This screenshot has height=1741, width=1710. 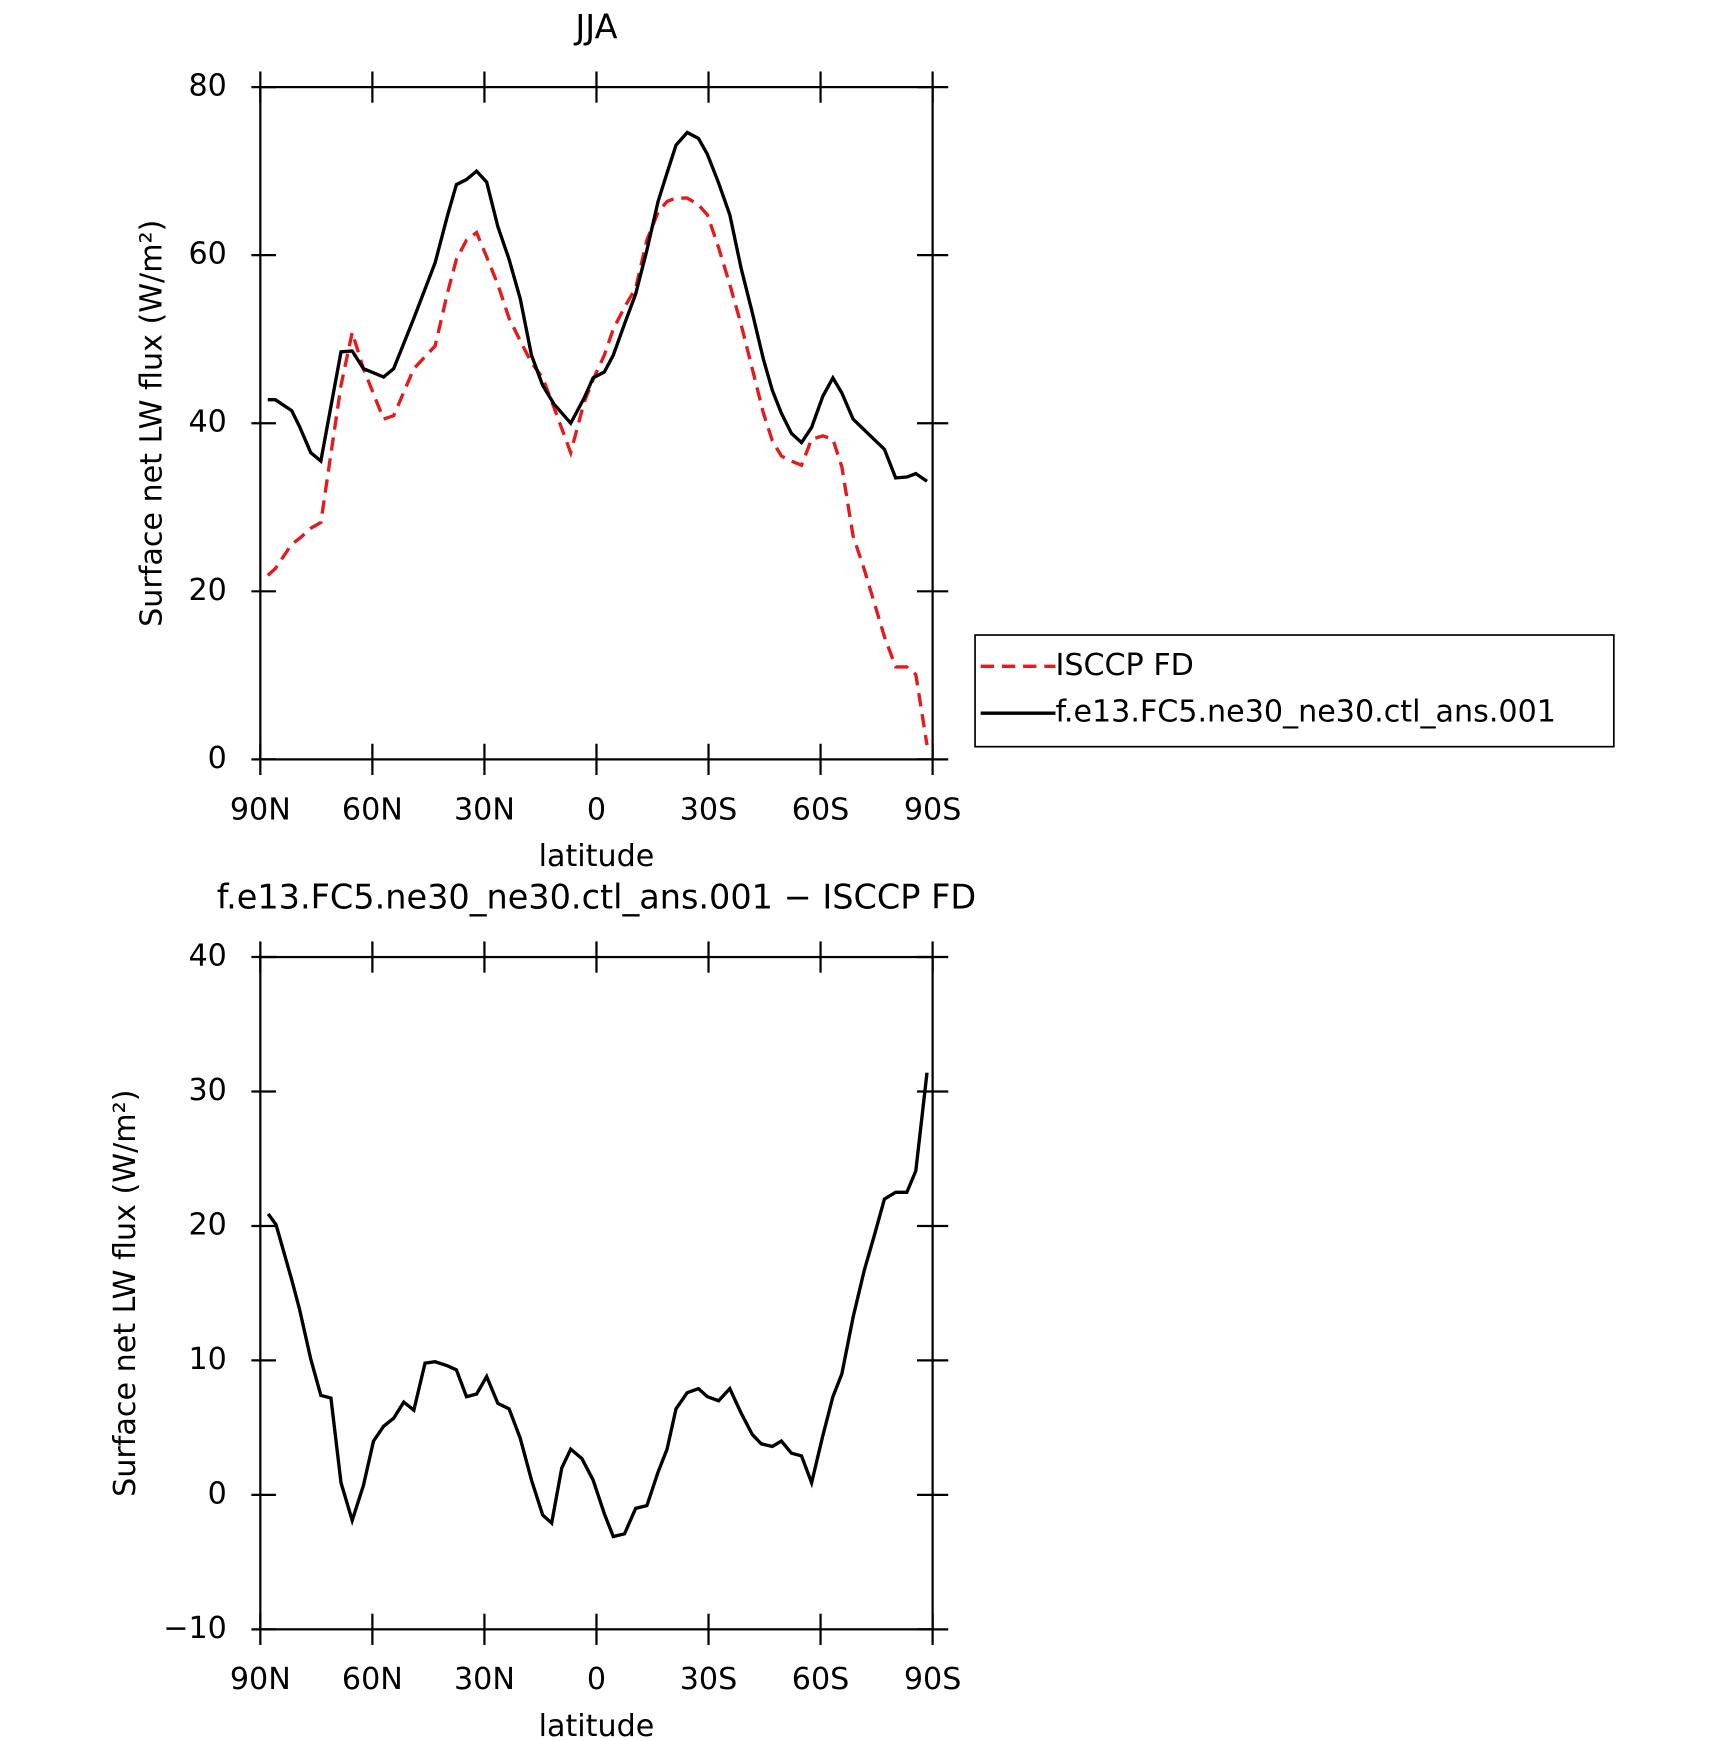 I want to click on legend-box, so click(x=1294, y=691).